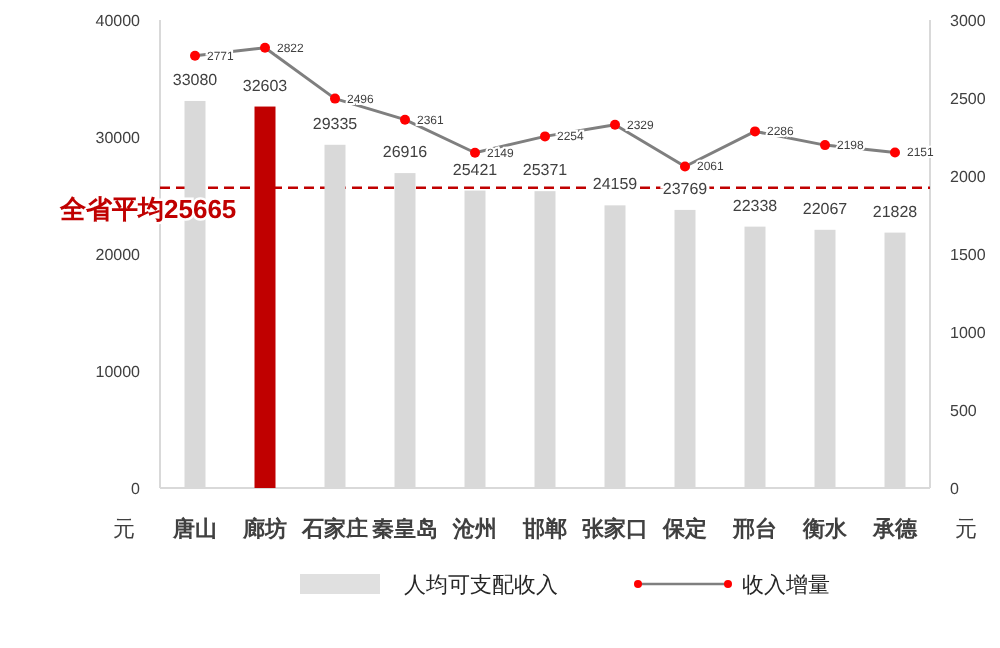 The height and width of the screenshot is (648, 1000). What do you see at coordinates (895, 529) in the screenshot?
I see `x-tick-label: 承德` at bounding box center [895, 529].